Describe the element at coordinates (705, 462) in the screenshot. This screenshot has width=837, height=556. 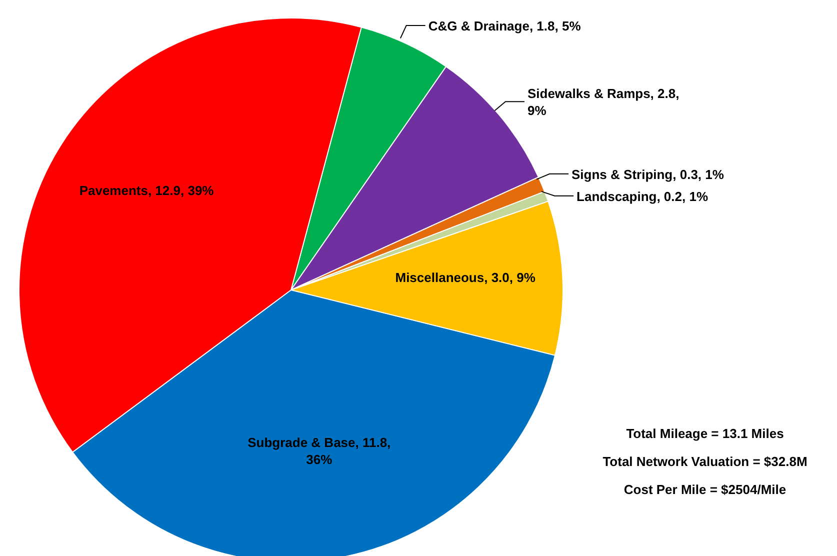
I see `text: Total Network Valuation = $32.8M` at that location.